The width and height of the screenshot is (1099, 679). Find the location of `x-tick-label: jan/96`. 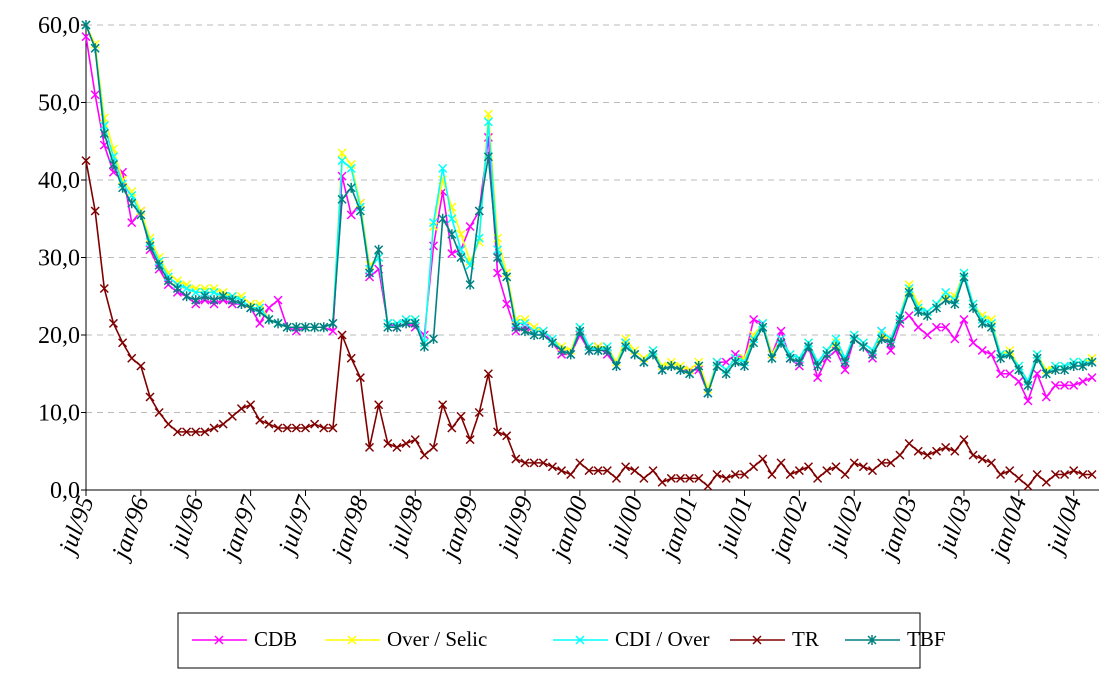

x-tick-label: jan/96 is located at coordinates (130, 528).